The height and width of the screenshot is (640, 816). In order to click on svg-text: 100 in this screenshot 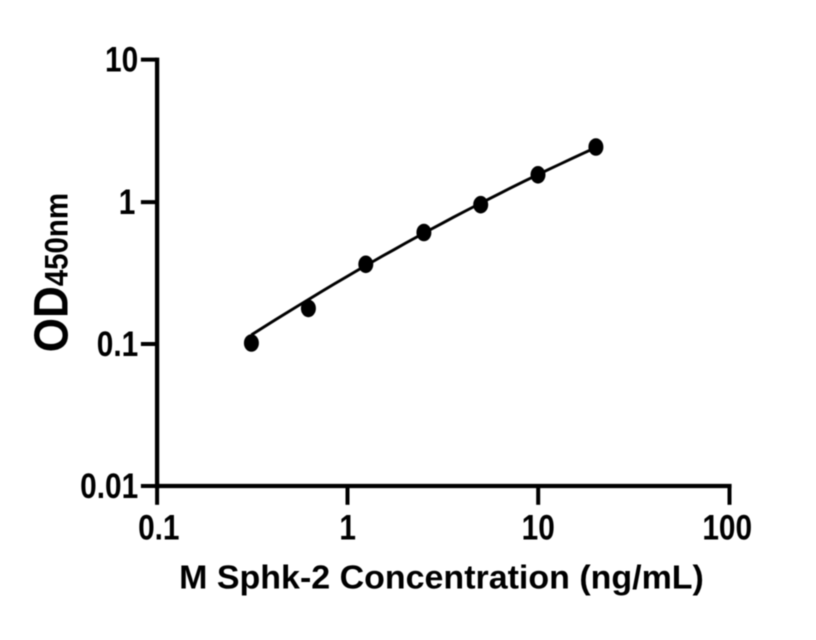, I will do `click(727, 527)`.